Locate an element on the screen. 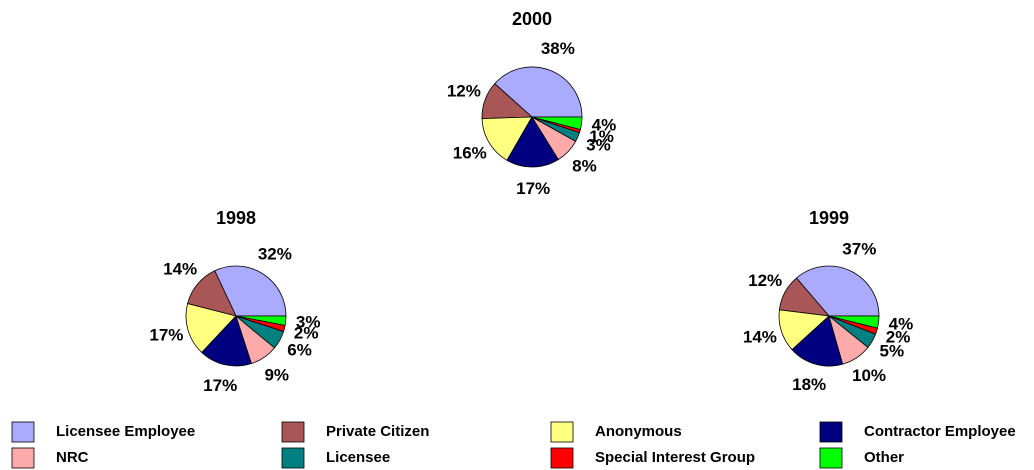 The height and width of the screenshot is (470, 1034). legend-label: Contractor Employee is located at coordinates (940, 431).